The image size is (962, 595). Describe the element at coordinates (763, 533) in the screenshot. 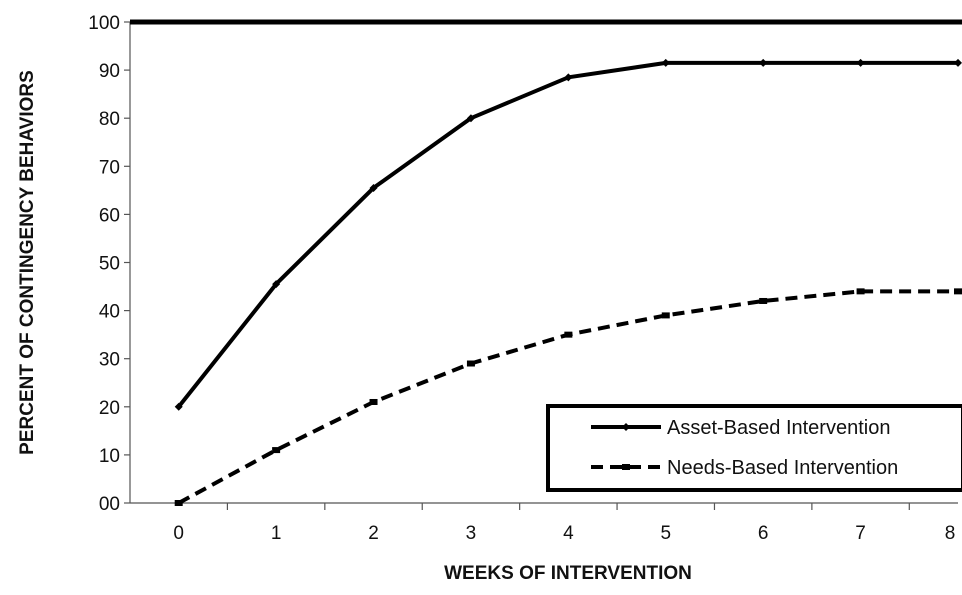

I see `x-tick-label: 6` at that location.